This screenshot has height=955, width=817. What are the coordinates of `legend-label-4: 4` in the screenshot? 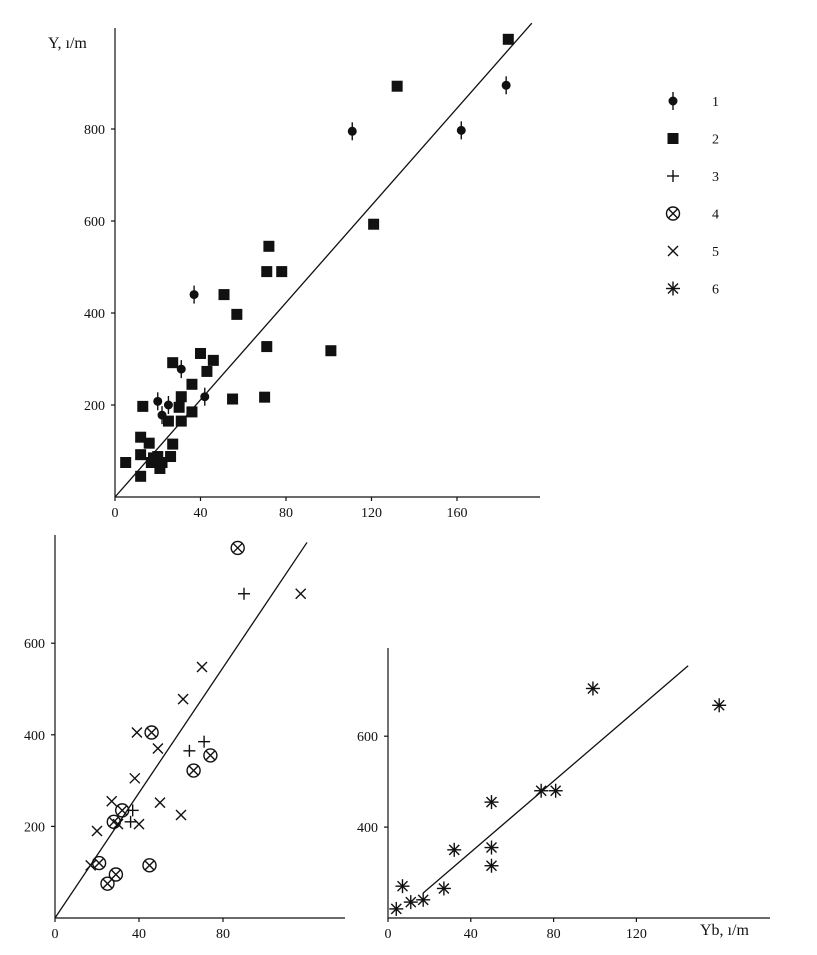 It's located at (715, 215).